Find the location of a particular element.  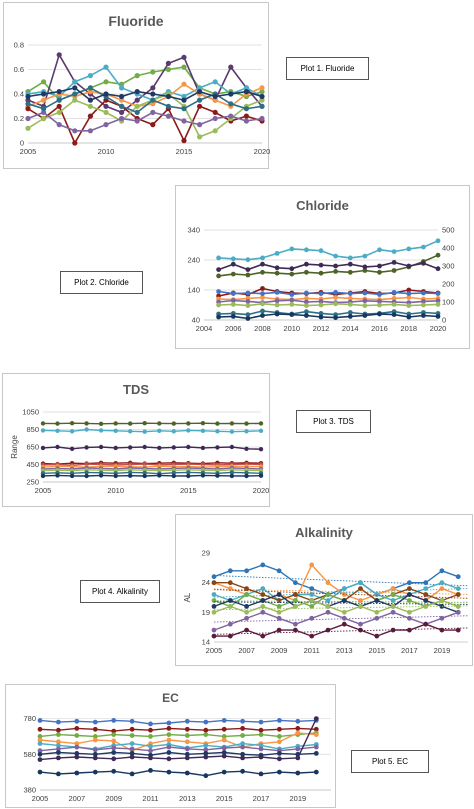

y-tick-label: 0.2 is located at coordinates (19, 118).